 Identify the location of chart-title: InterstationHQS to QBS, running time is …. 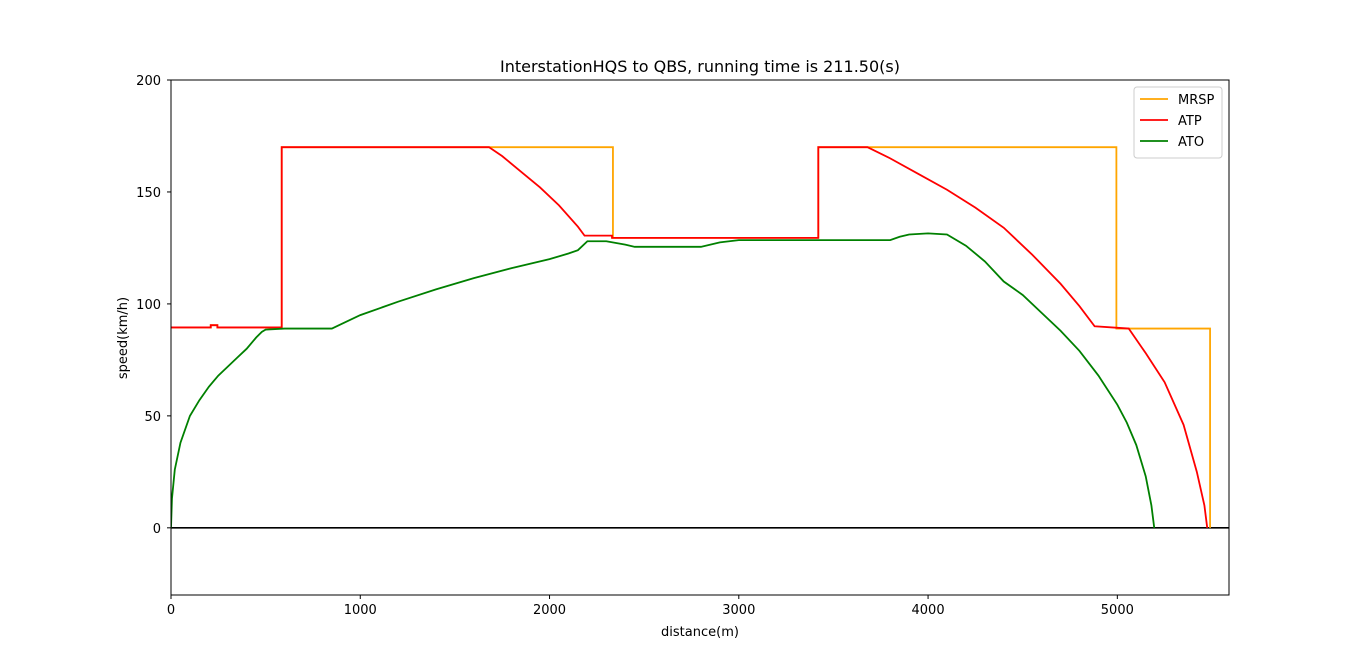
(700, 66).